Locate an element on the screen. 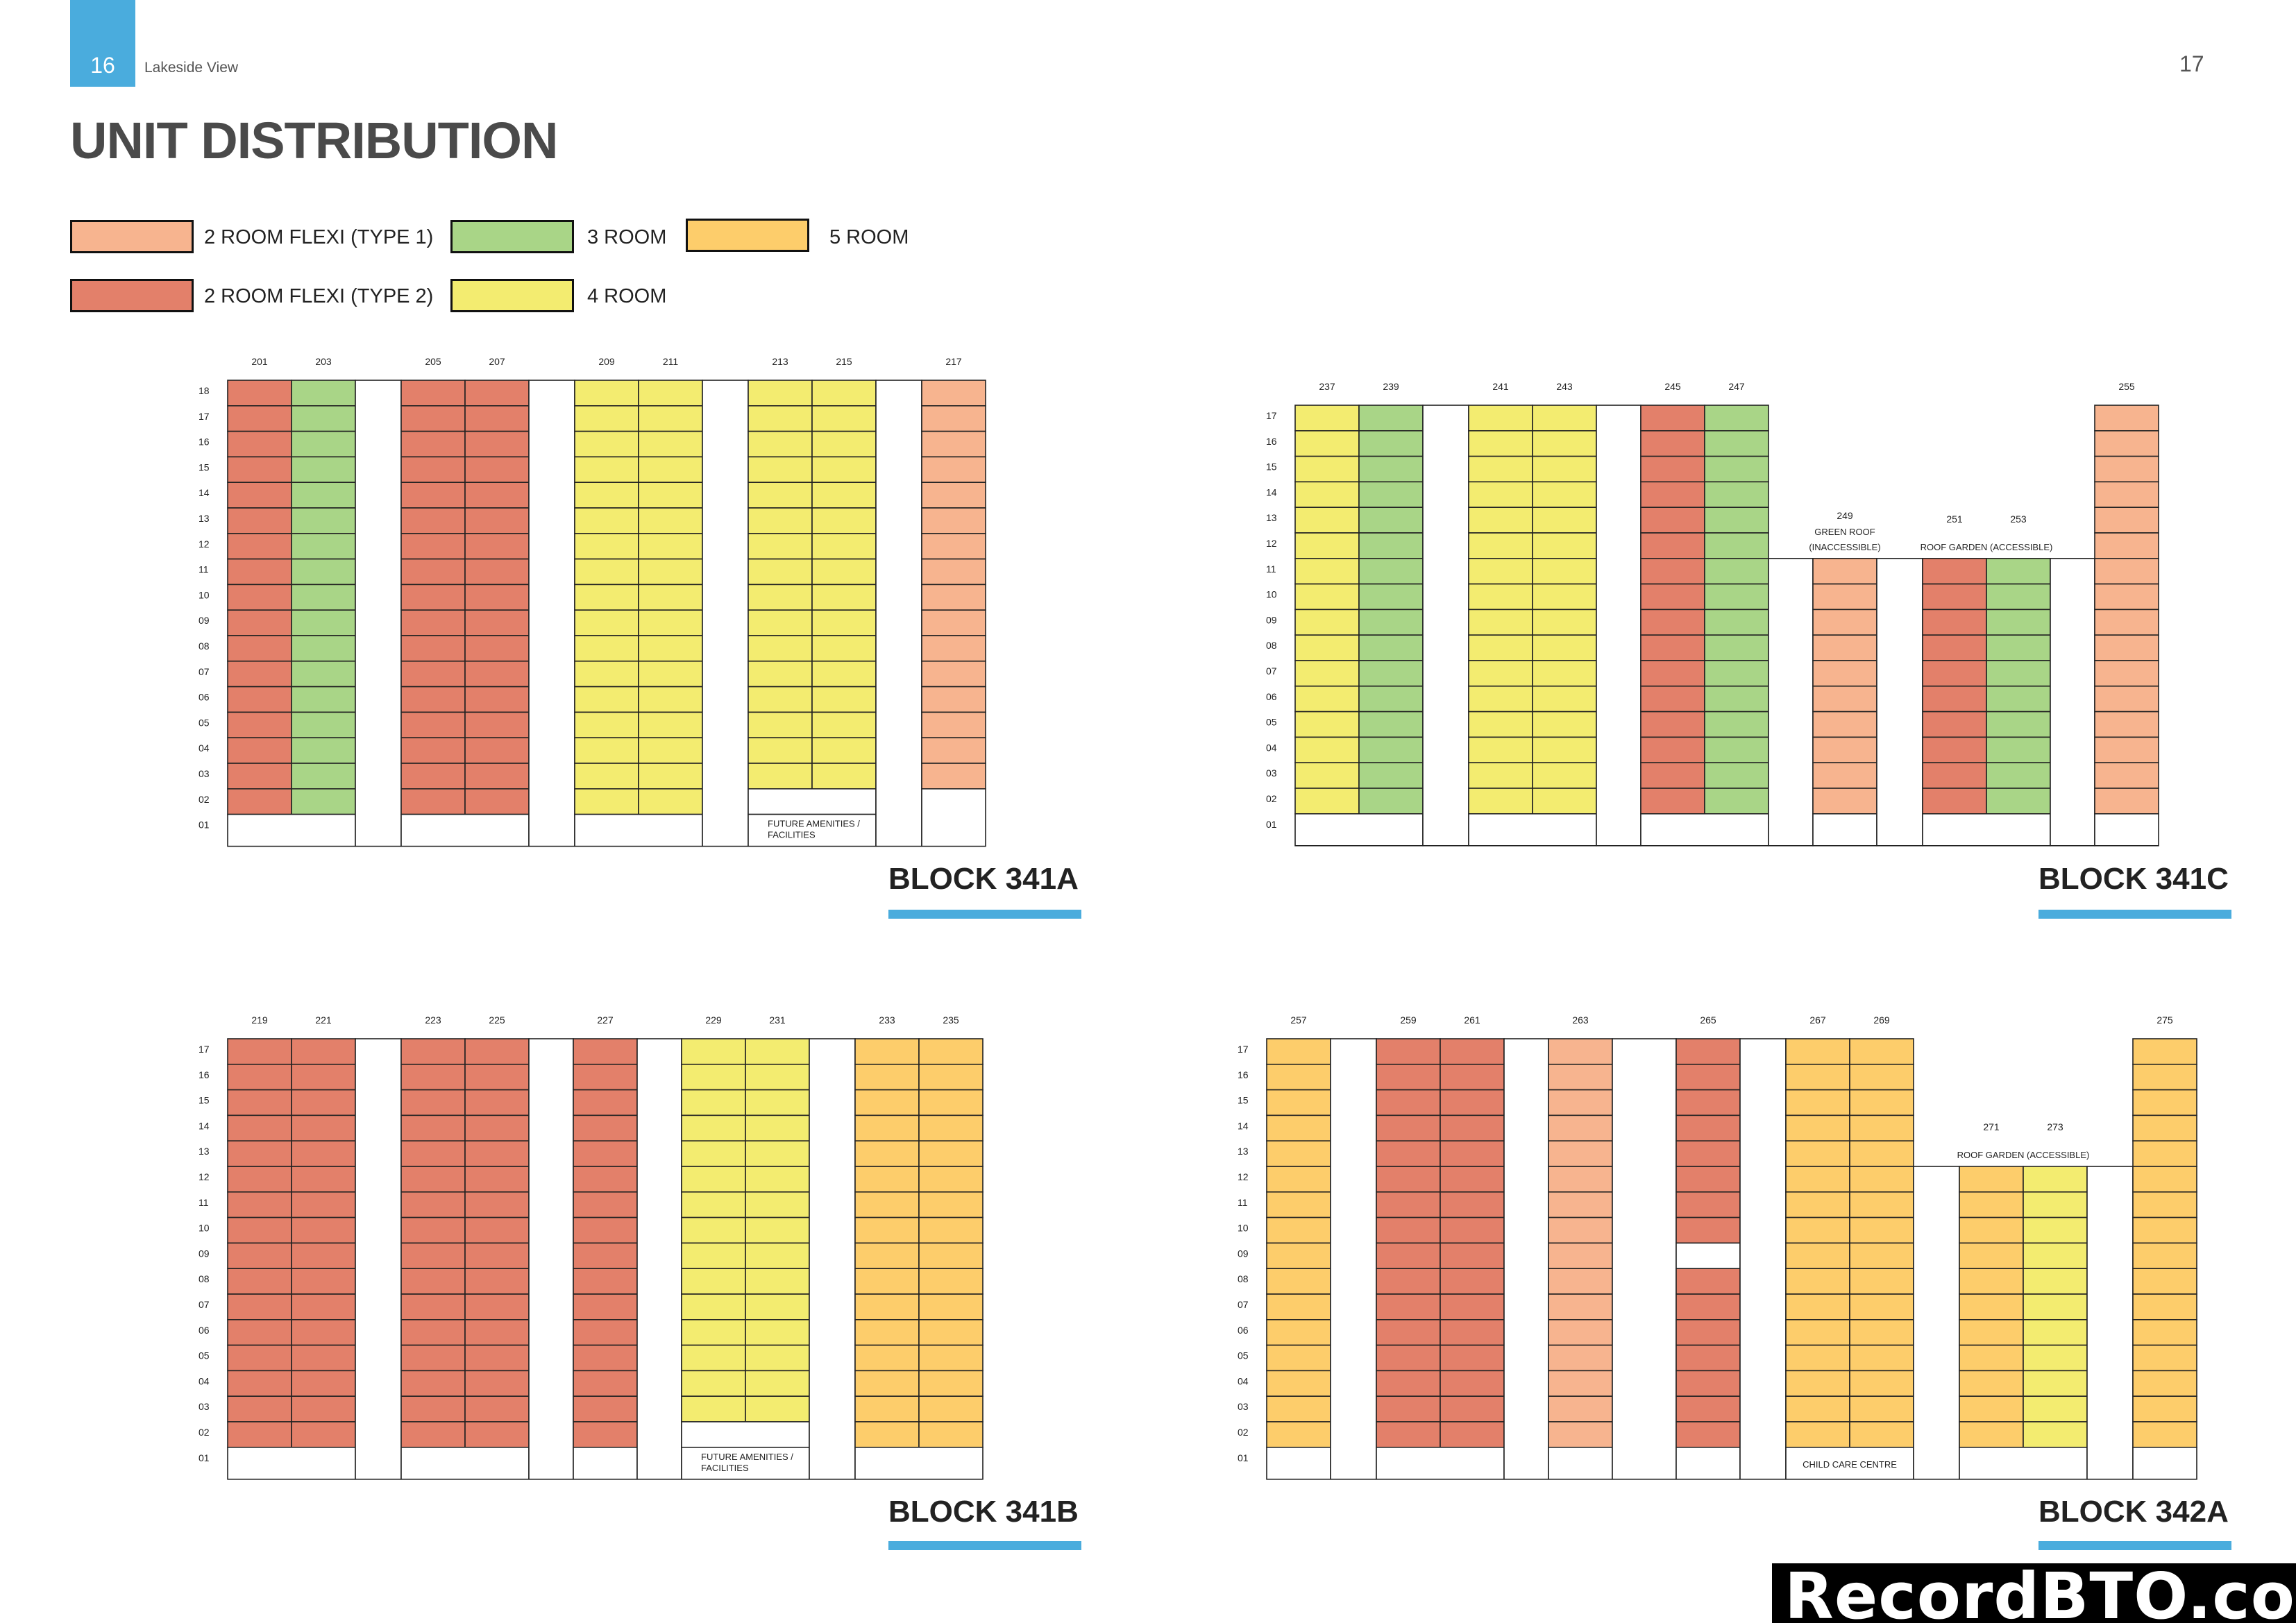  page-number-right: 17 is located at coordinates (2191, 63).